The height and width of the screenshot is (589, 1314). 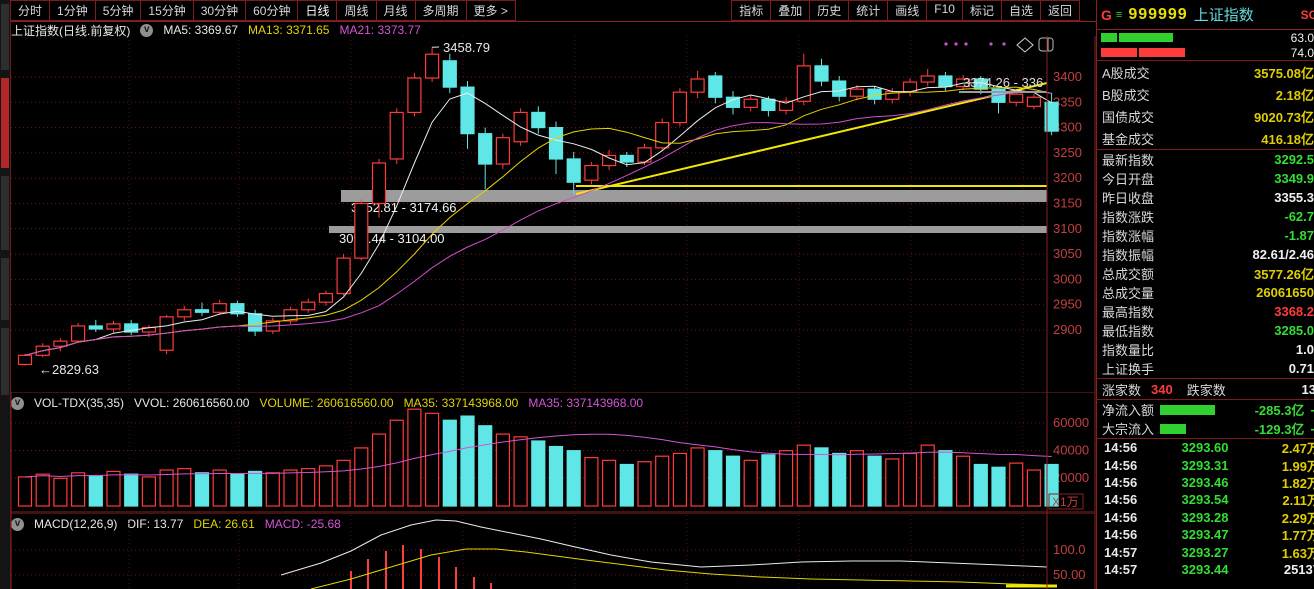 I want to click on y-axis-label: 2950, so click(x=1067, y=304).